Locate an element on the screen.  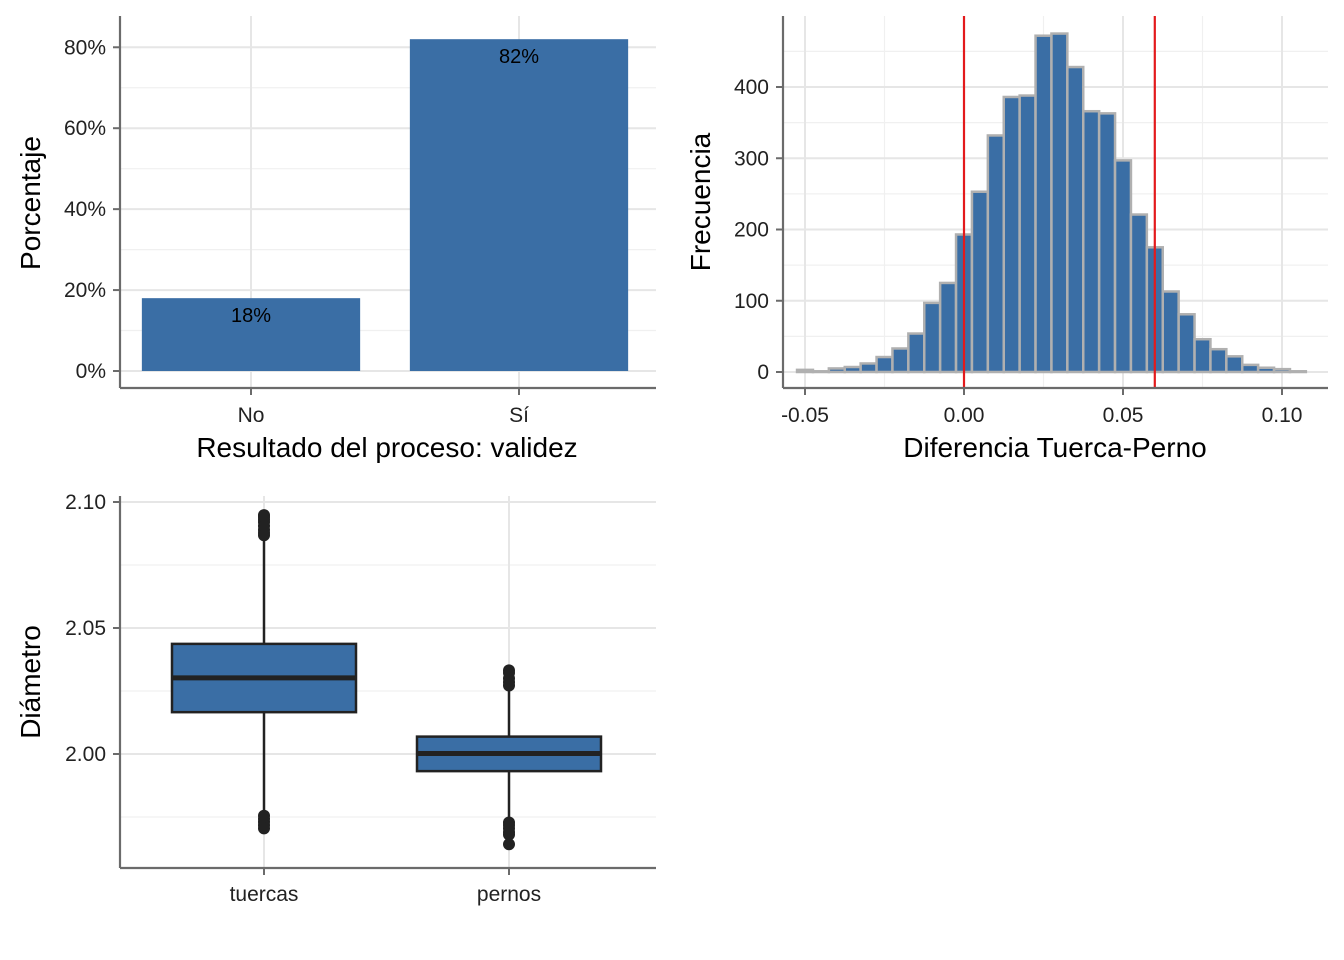
histogram-y-tick-label: 300 is located at coordinates (751, 158).